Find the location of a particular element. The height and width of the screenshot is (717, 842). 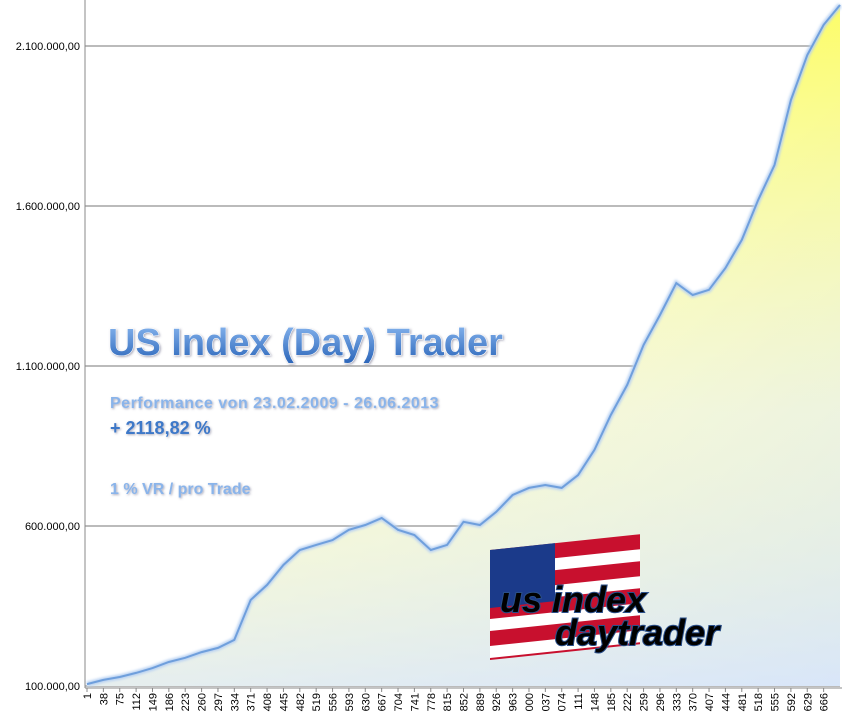

annotation: + 2118,82 % is located at coordinates (160, 428).